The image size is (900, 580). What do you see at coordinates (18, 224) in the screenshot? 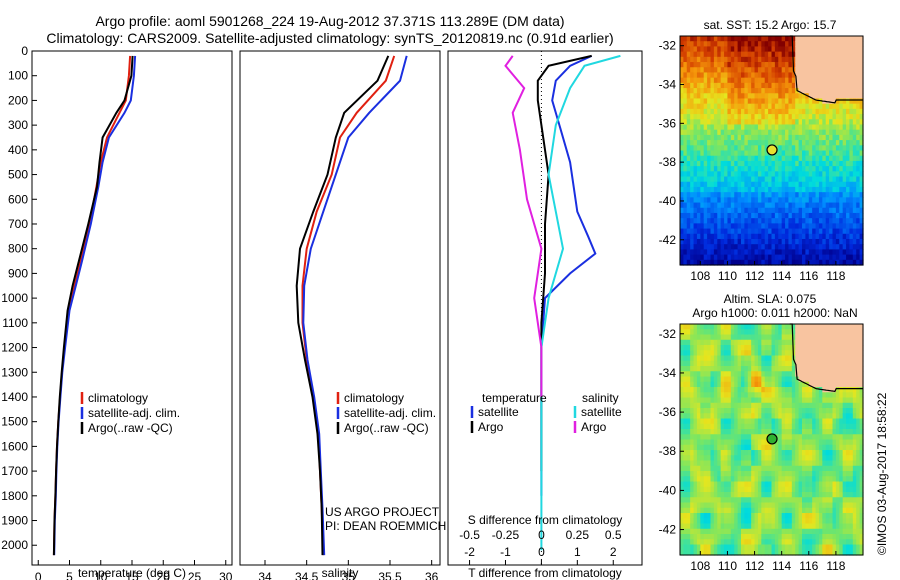
I see `depth-tick-label: 700` at bounding box center [18, 224].